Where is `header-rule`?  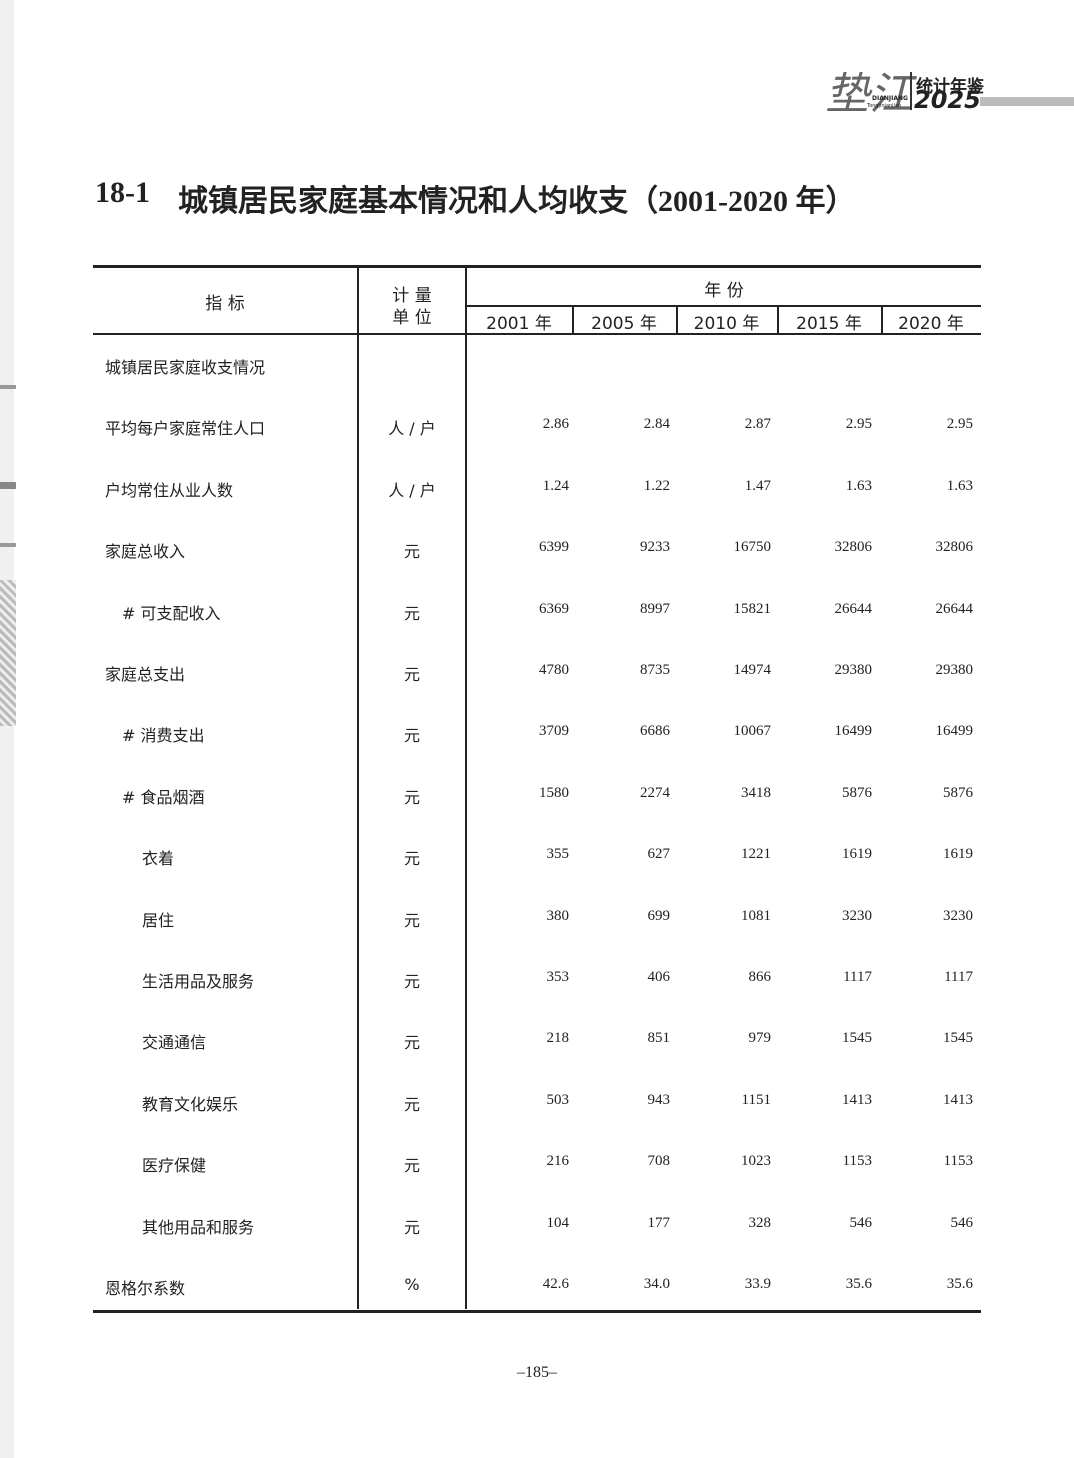
header-rule is located at coordinates (537, 334).